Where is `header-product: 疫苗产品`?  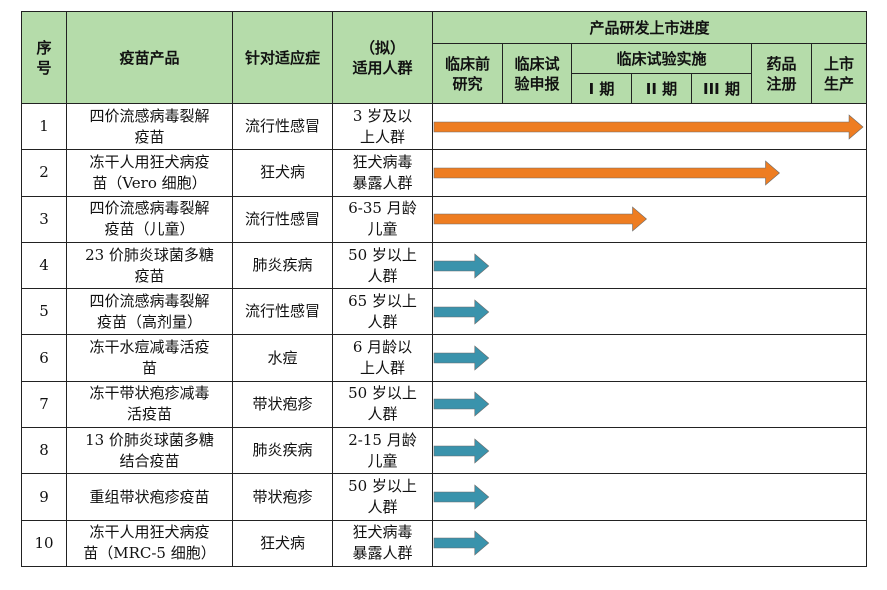
header-product: 疫苗产品 is located at coordinates (149, 57).